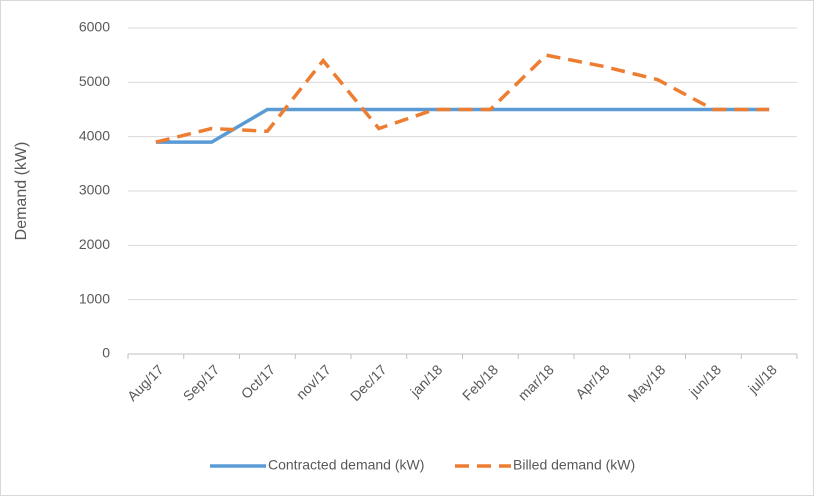 This screenshot has height=496, width=814. What do you see at coordinates (94, 27) in the screenshot?
I see `y-tick-label: 6000` at bounding box center [94, 27].